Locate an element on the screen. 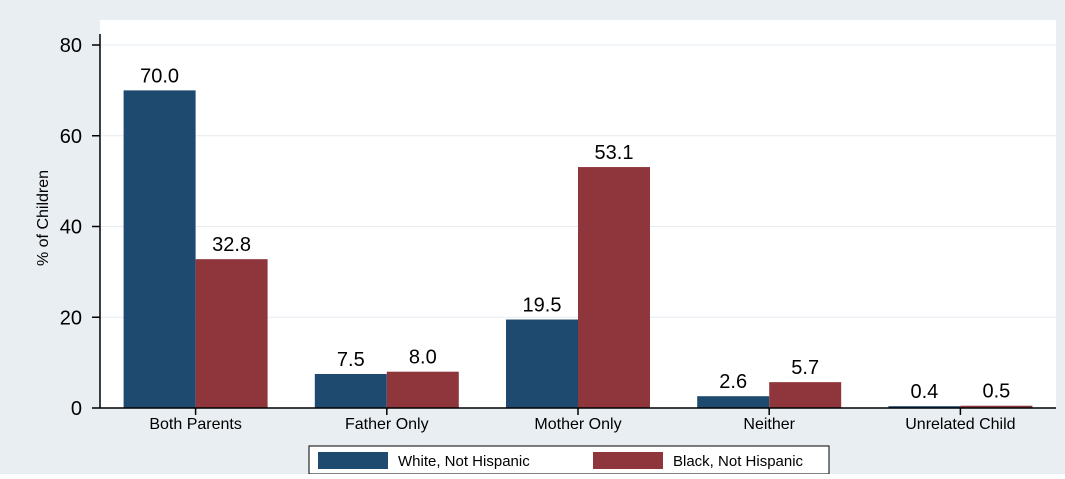  data-label: 0.4 is located at coordinates (924, 392).